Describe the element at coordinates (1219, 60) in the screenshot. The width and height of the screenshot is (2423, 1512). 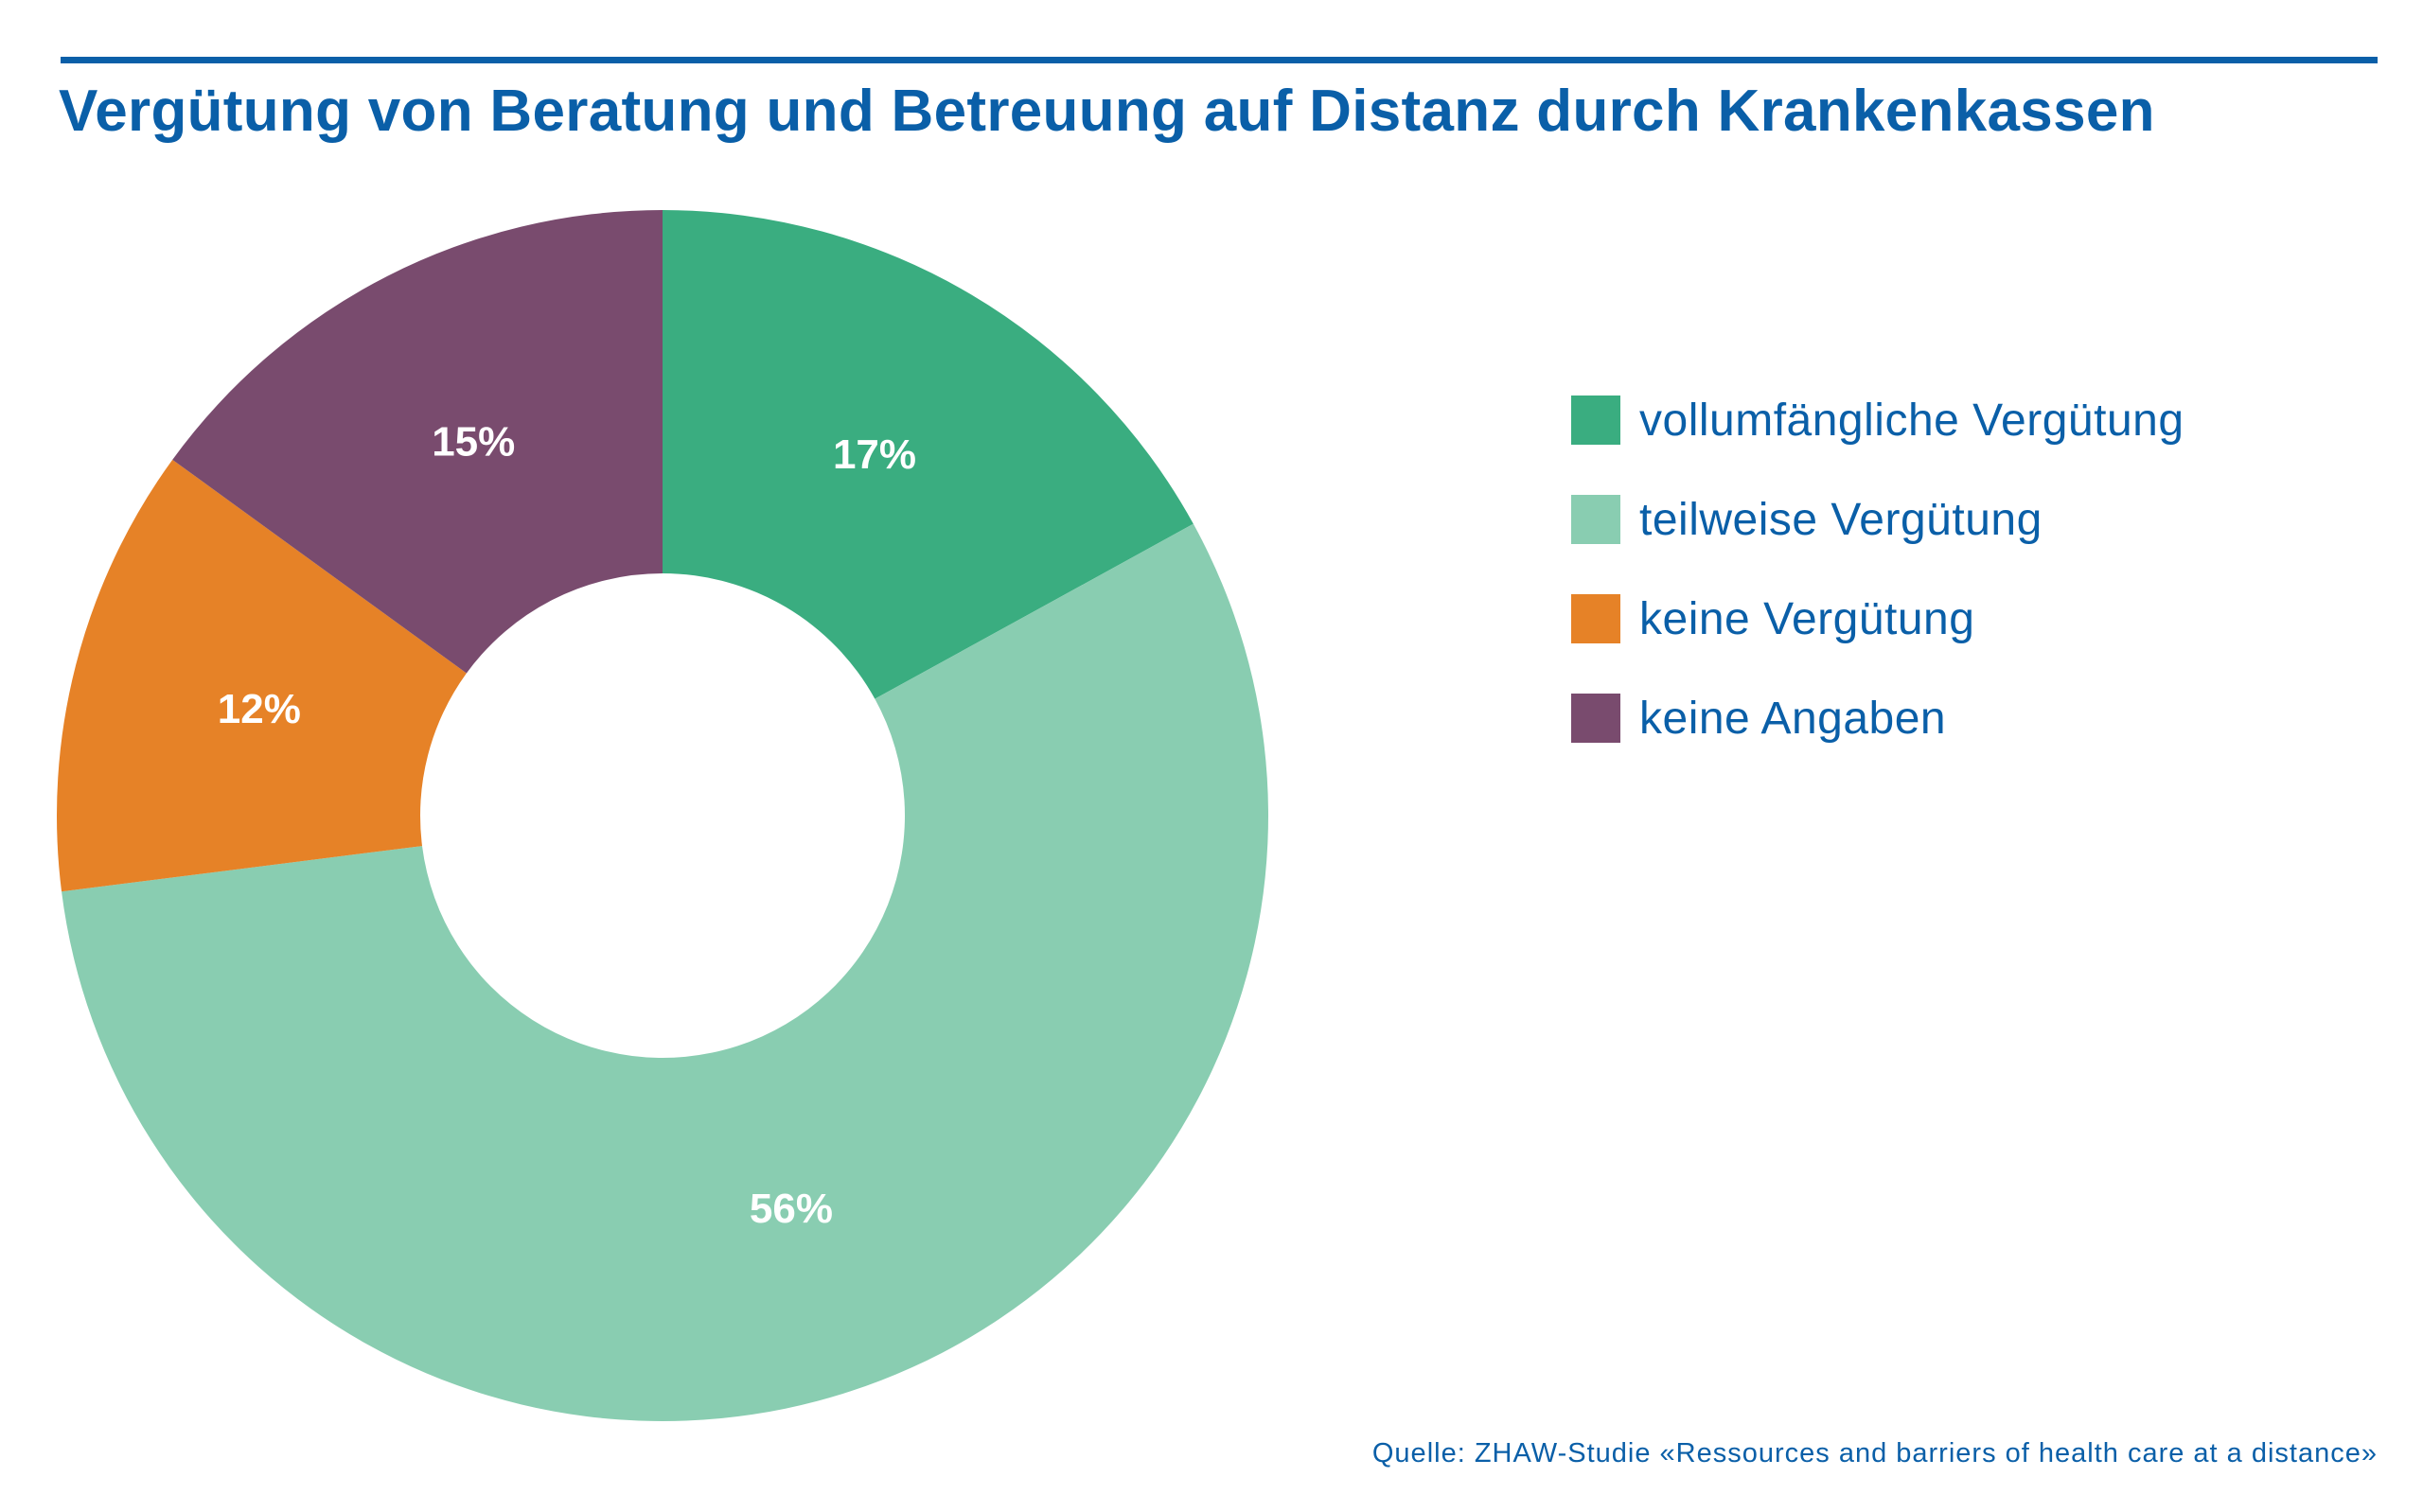
I see `title-rule` at that location.